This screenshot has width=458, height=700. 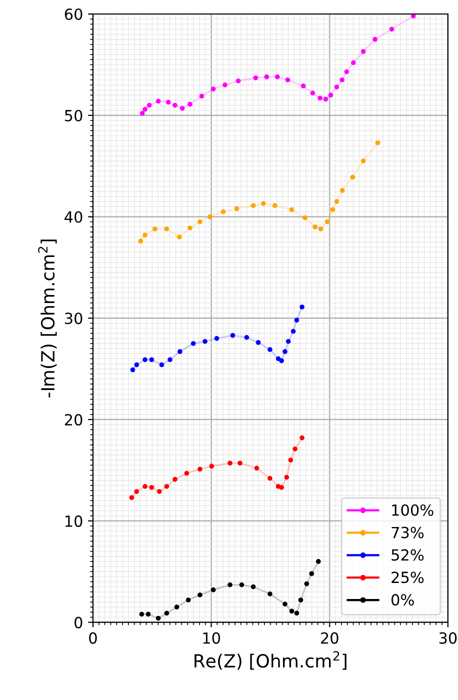 What do you see at coordinates (408, 532) in the screenshot?
I see `legend-label: 73%` at bounding box center [408, 532].